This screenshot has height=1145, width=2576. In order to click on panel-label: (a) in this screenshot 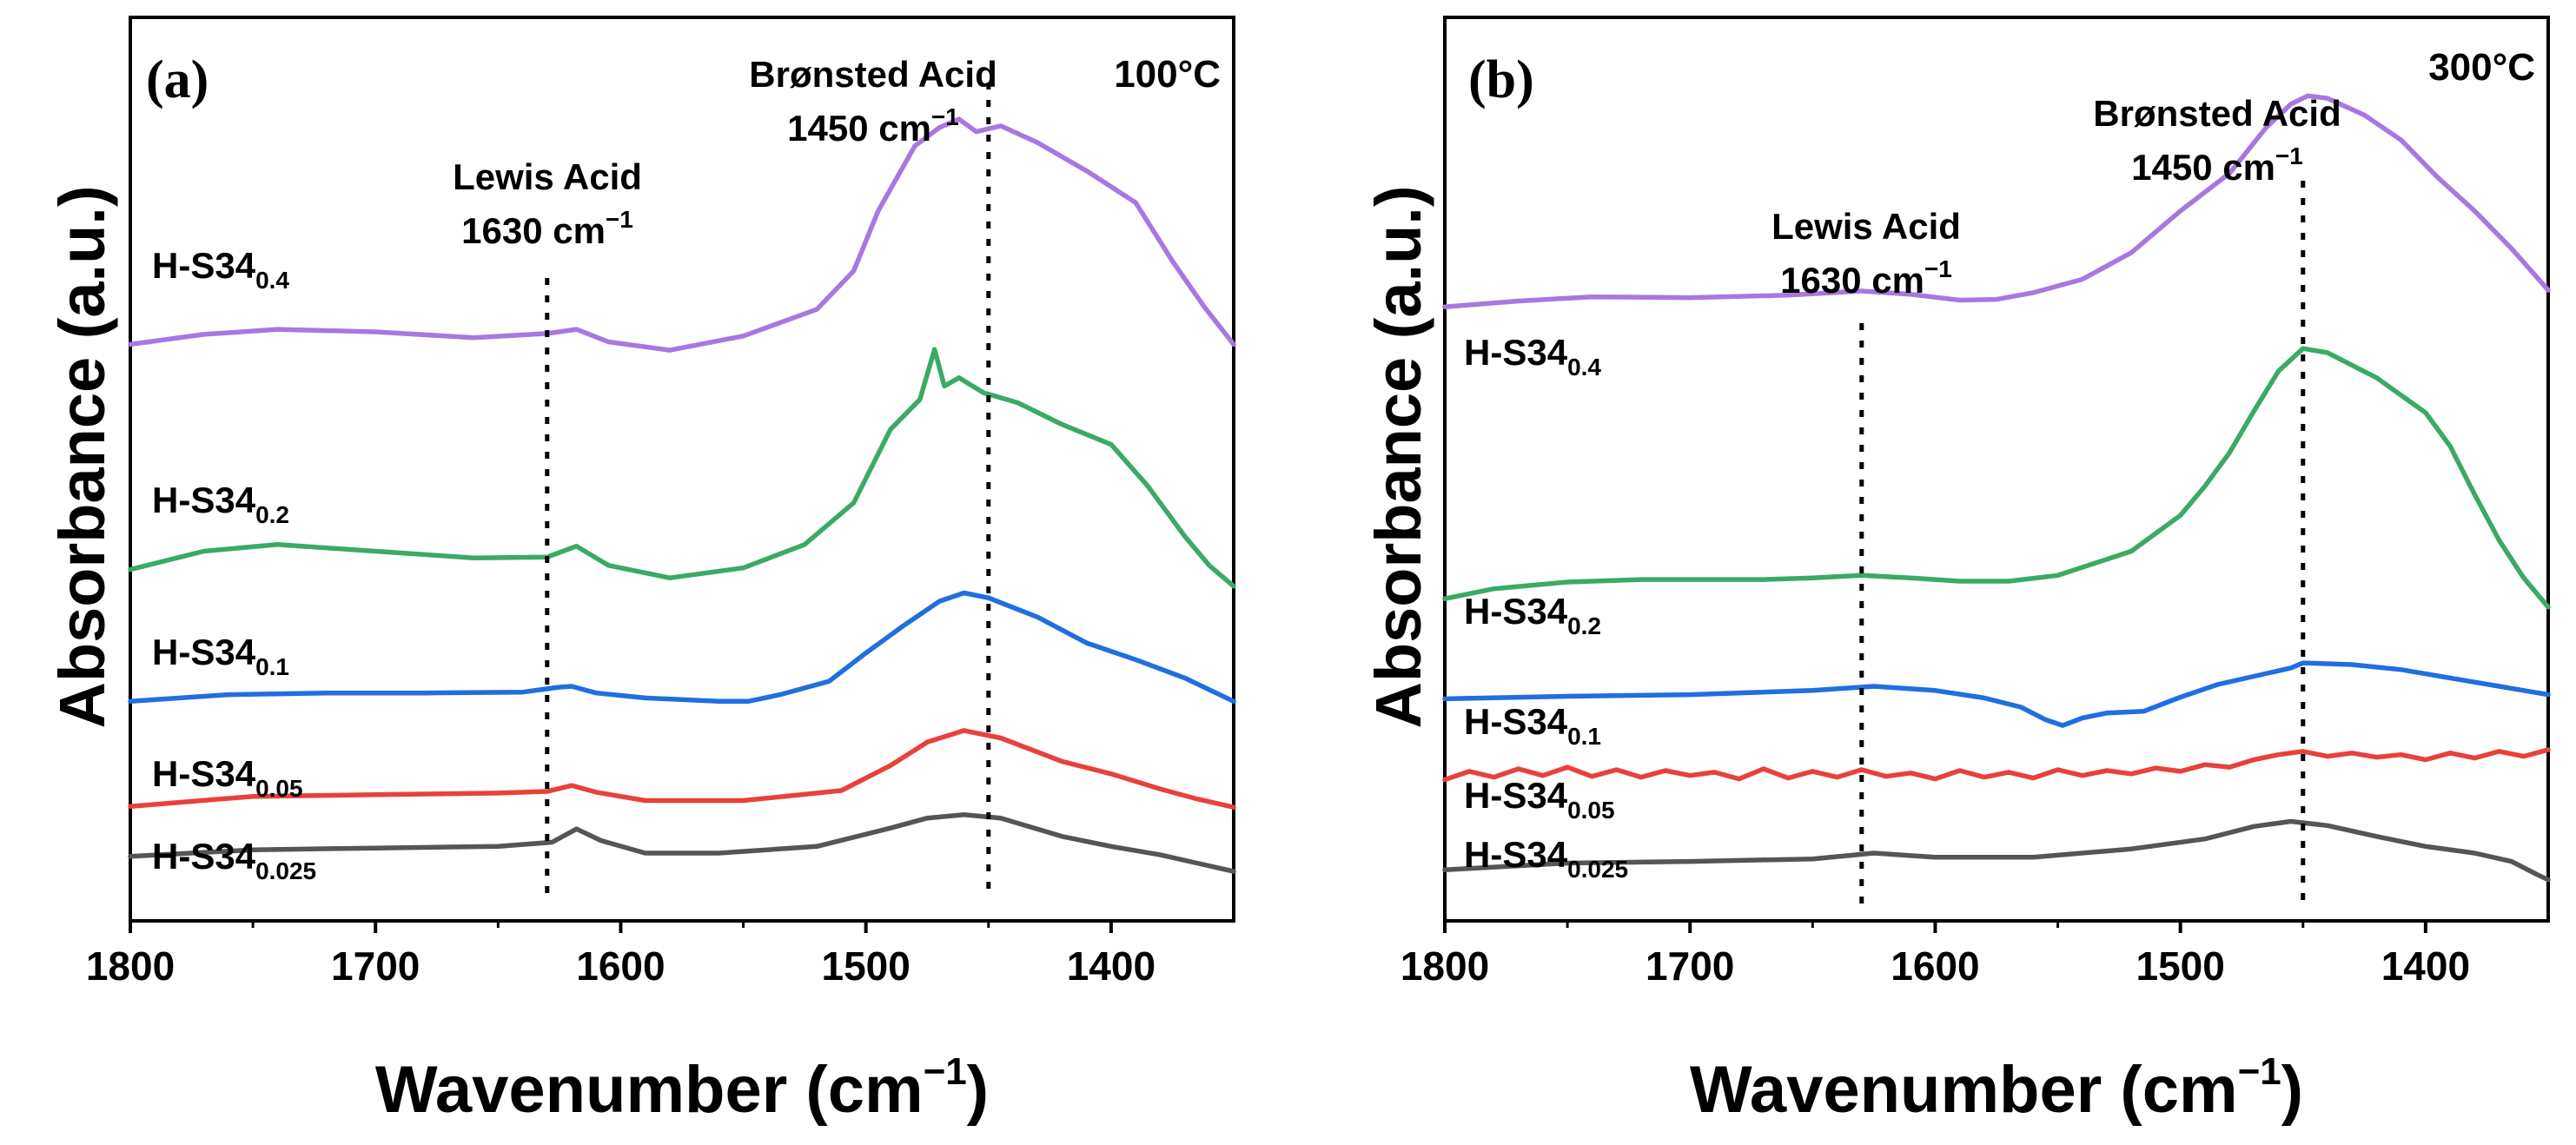, I will do `click(177, 80)`.